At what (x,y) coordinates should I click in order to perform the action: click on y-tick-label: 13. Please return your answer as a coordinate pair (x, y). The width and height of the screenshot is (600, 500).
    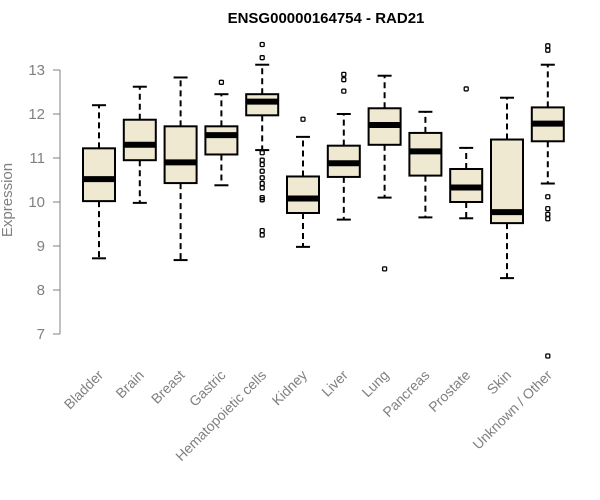
    Looking at the image, I should click on (36, 70).